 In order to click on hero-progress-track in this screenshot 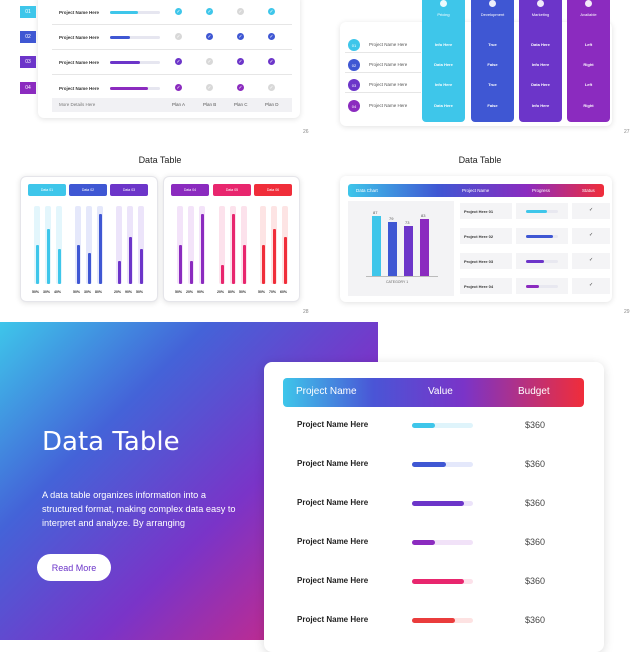, I will do `click(442, 425)`.